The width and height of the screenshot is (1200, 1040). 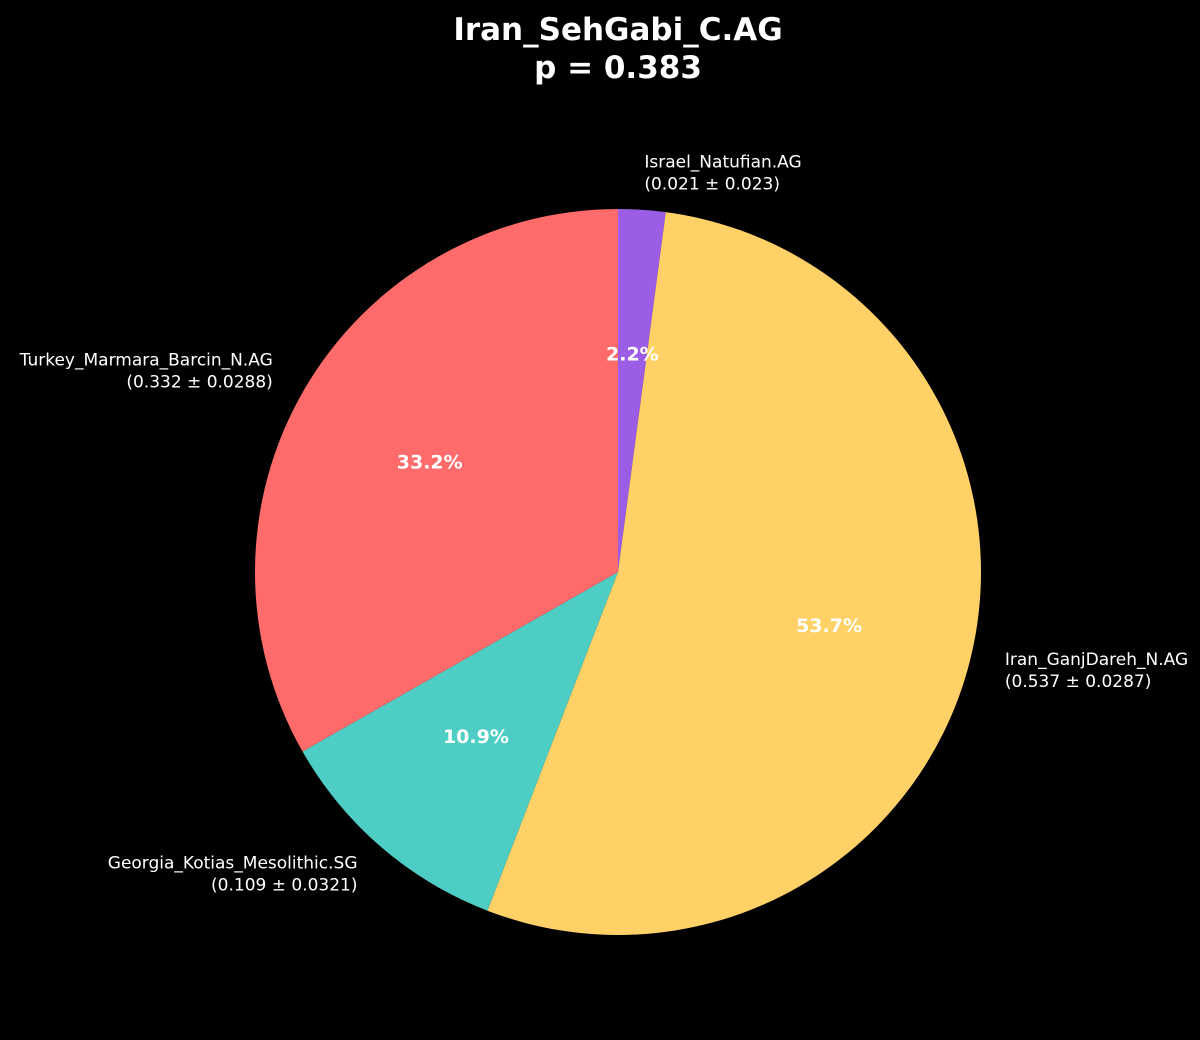 I want to click on pie-slice-israel-natufian-ag, so click(x=642, y=390).